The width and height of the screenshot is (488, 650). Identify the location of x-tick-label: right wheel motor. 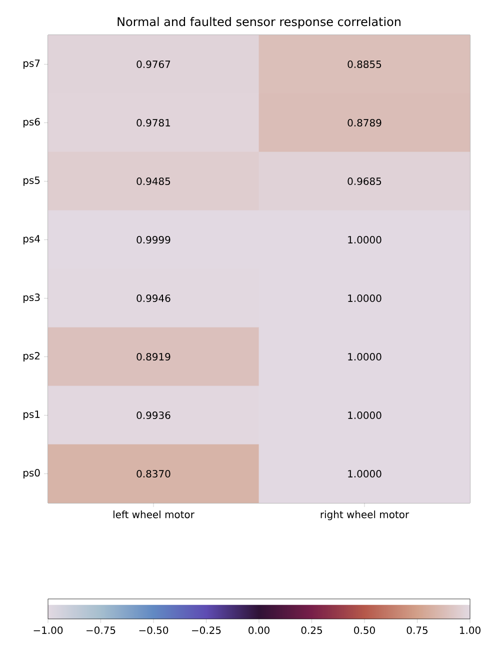
(365, 515).